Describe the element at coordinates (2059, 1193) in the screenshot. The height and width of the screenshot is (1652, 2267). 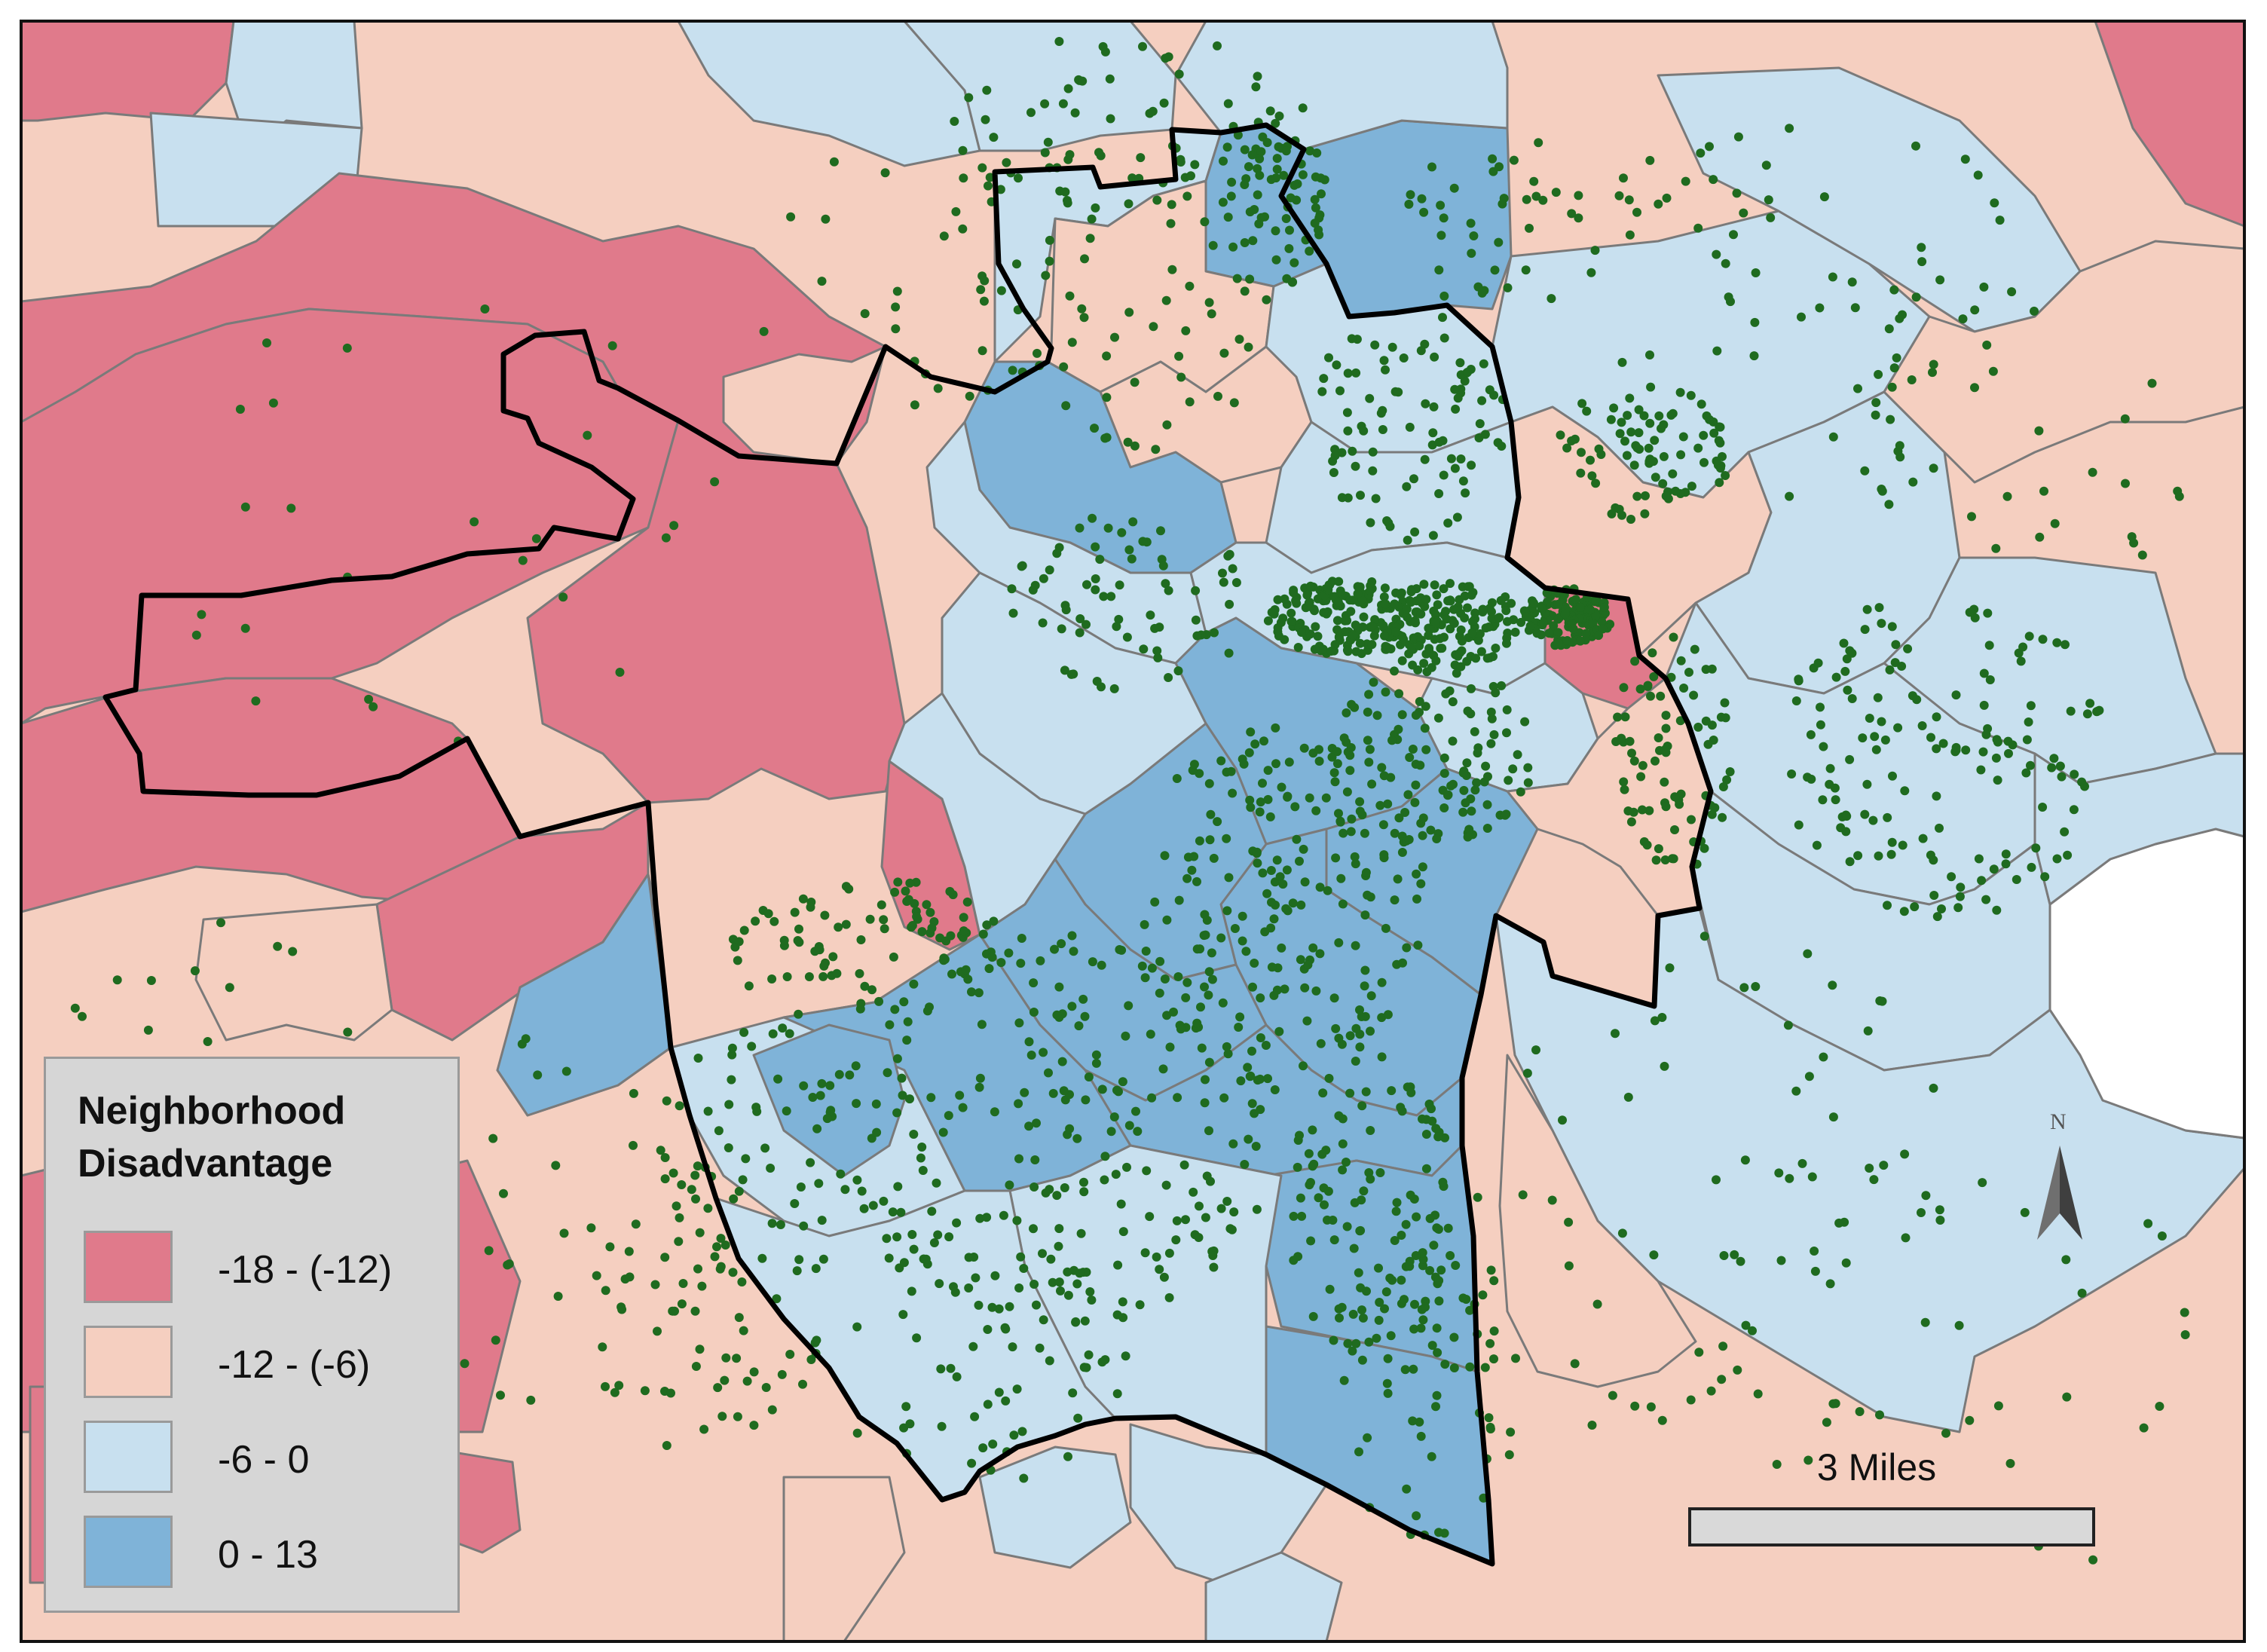
I see `north-arrow-icon` at that location.